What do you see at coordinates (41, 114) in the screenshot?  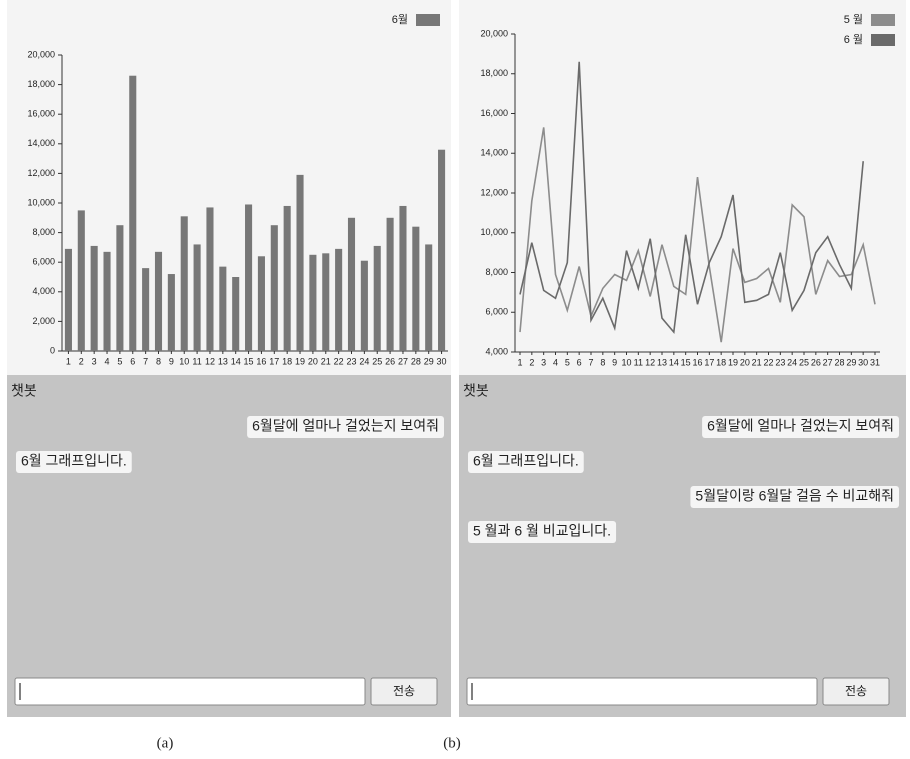 I see `y-tick-label: 16,000` at bounding box center [41, 114].